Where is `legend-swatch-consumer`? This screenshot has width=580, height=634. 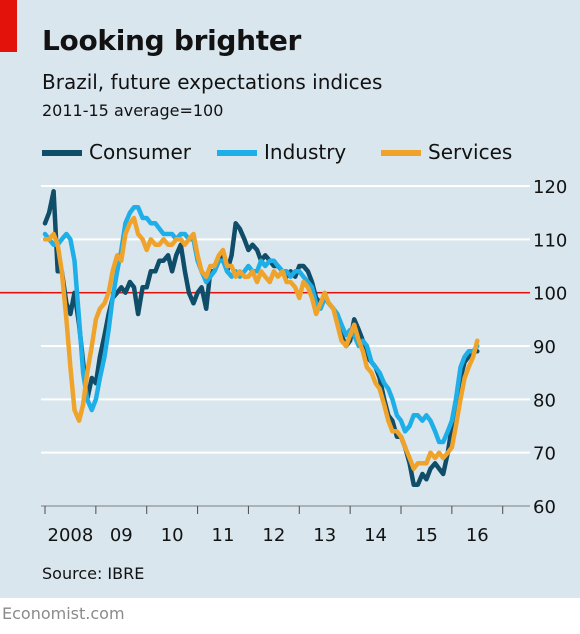 legend-swatch-consumer is located at coordinates (62, 153).